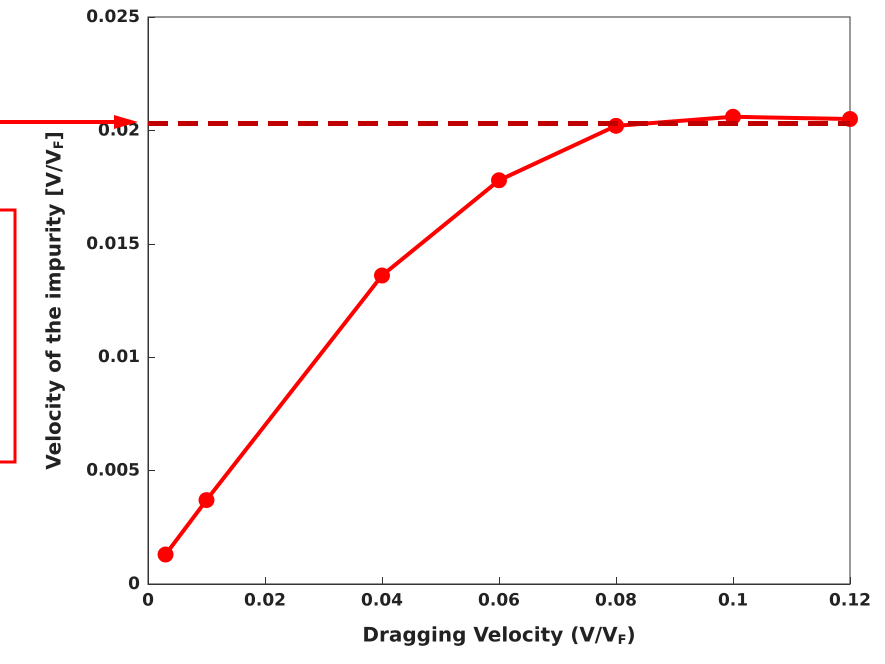  Describe the element at coordinates (113, 470) in the screenshot. I see `y-tick-label: 0.005` at that location.